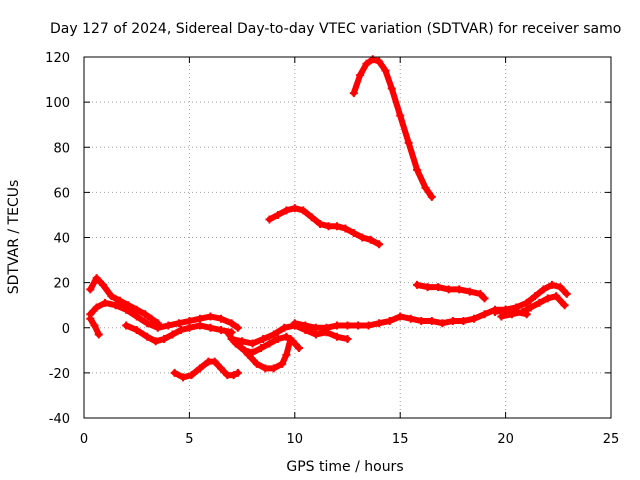  Describe the element at coordinates (14, 237) in the screenshot. I see `y-axis-label: SDTVAR / TECUs` at that location.